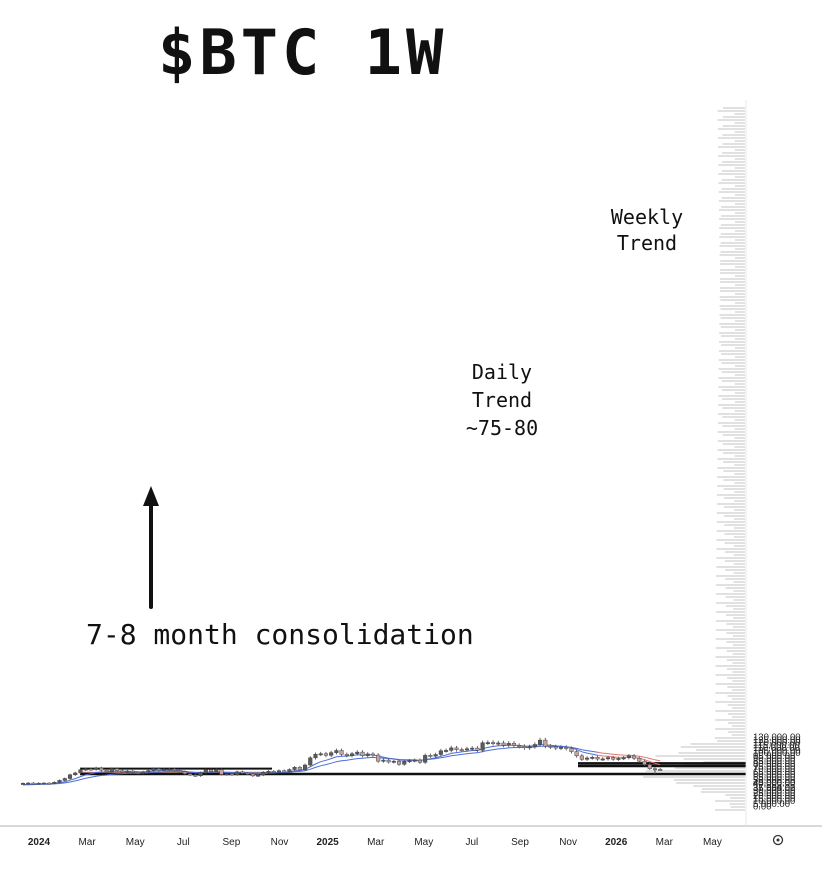 The width and height of the screenshot is (822, 877). I want to click on daily-trend-line1: Daily Trend, so click(502, 386).